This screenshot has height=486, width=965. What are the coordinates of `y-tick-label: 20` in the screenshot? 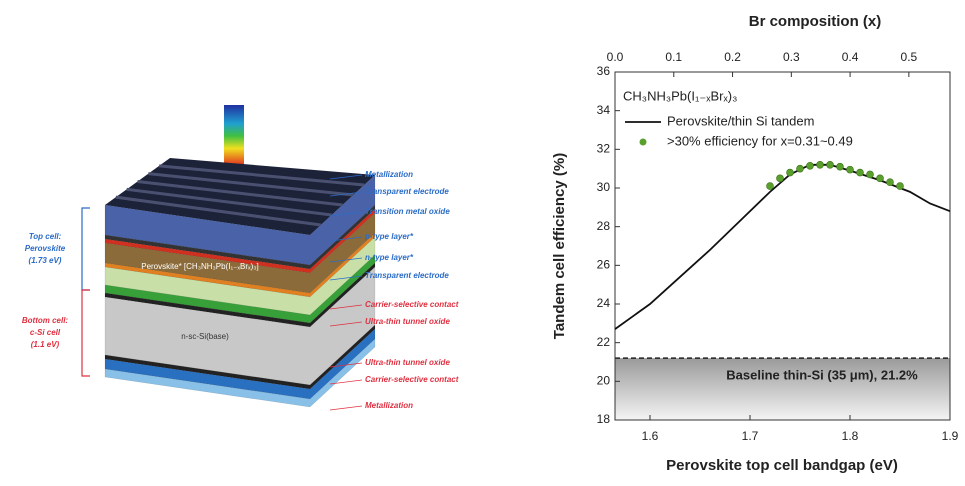 It's located at (604, 381).